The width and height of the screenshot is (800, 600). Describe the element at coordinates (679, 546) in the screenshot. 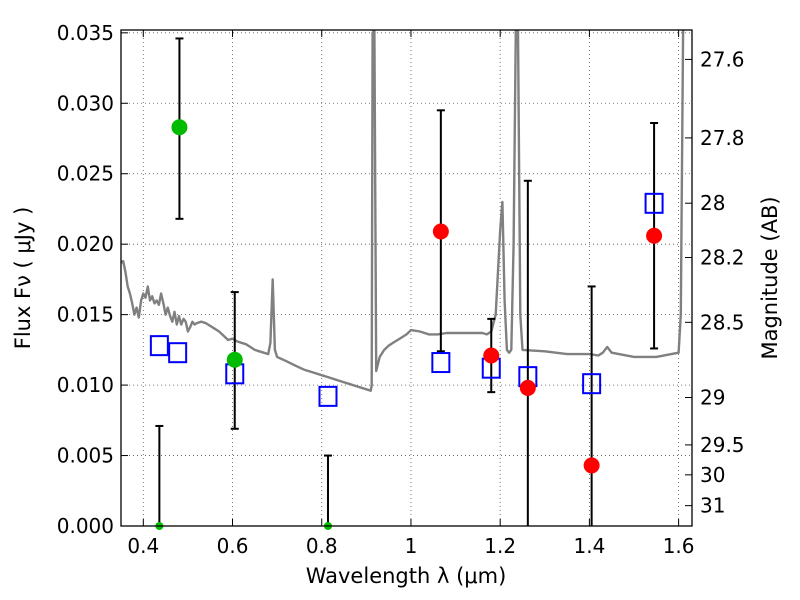

I see `x-tick-label: 1.6` at that location.